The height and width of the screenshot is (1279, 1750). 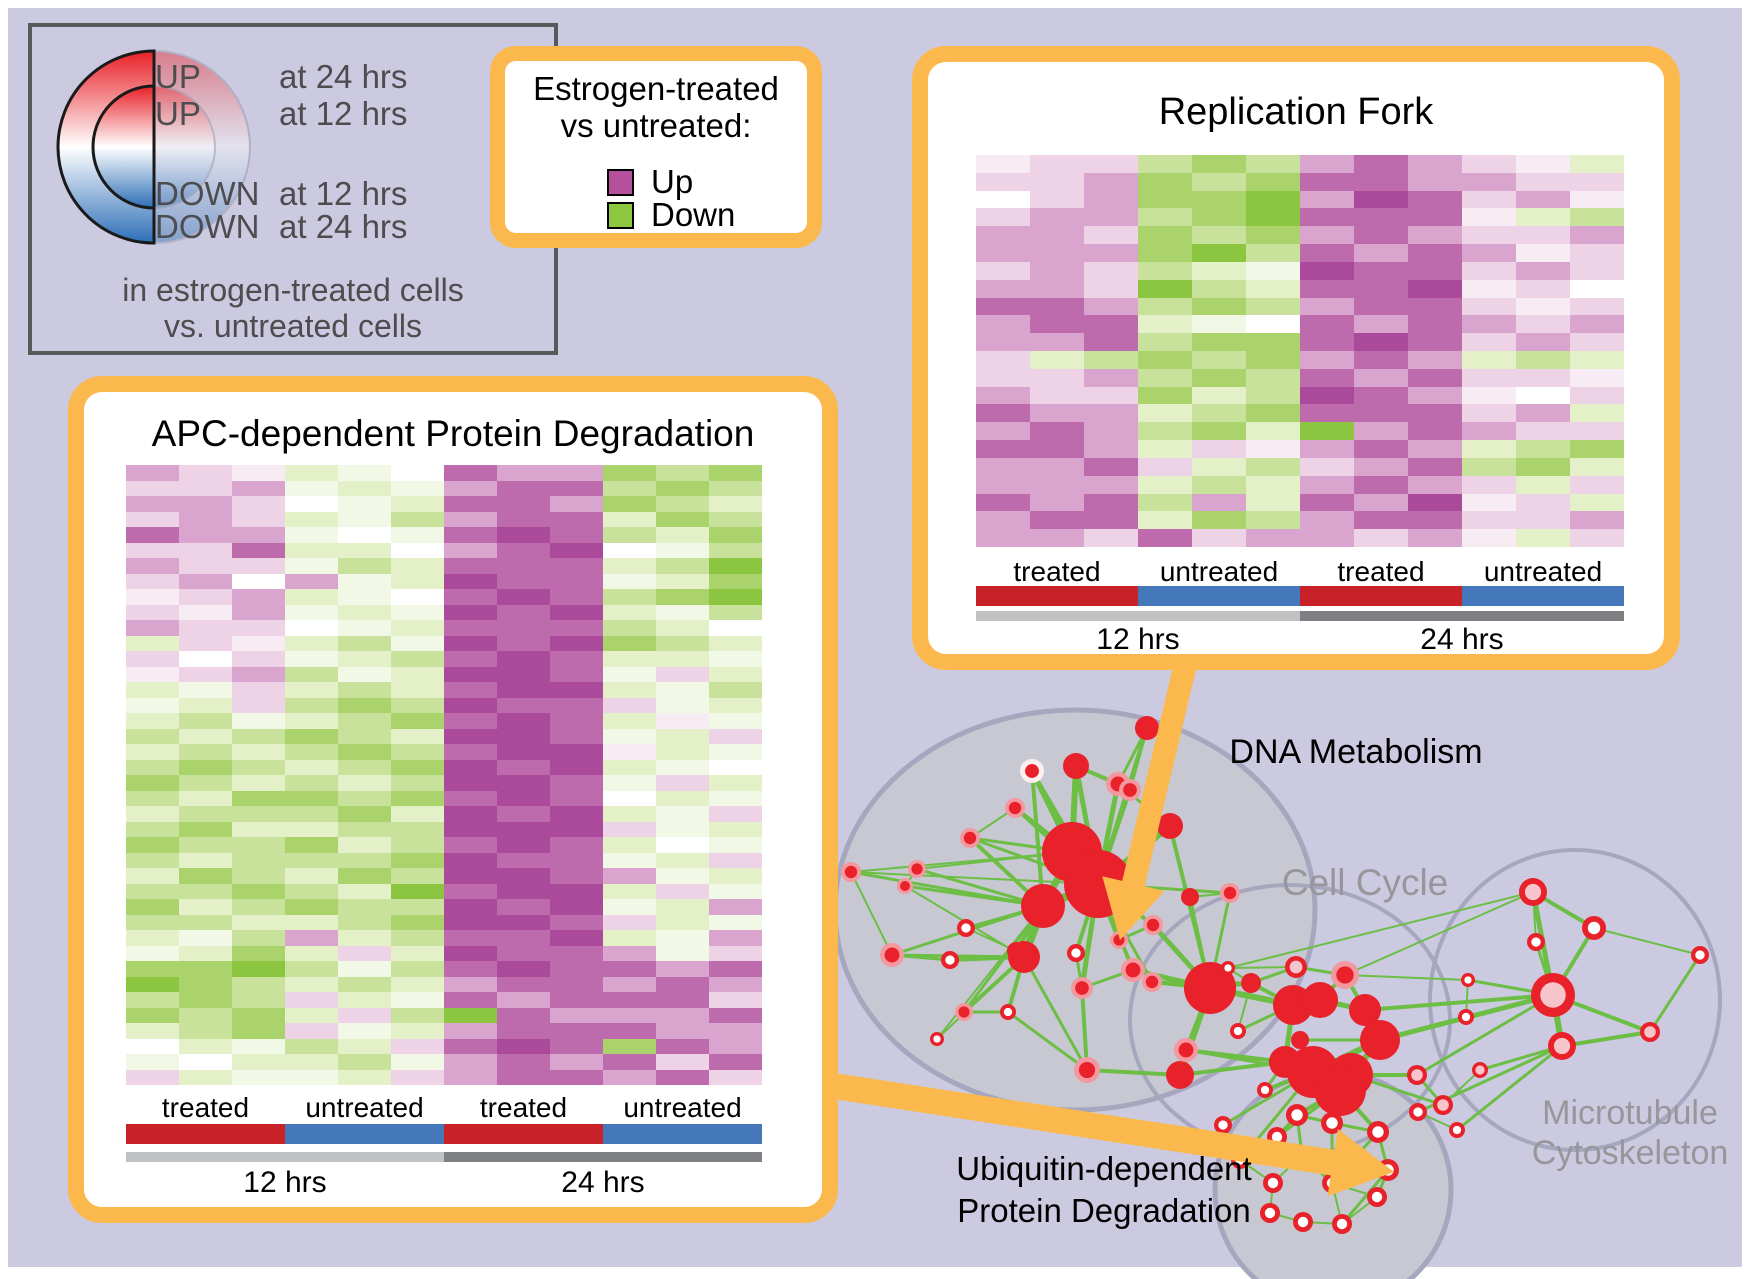 What do you see at coordinates (343, 113) in the screenshot?
I see `legend-up-12-time: at 12 hrs` at bounding box center [343, 113].